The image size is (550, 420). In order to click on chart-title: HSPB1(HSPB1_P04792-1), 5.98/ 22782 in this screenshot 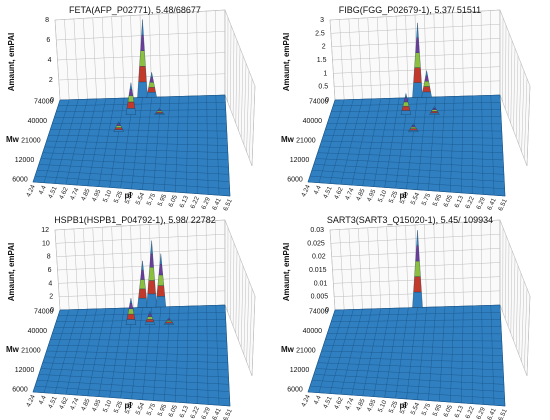, I will do `click(135, 220)`.